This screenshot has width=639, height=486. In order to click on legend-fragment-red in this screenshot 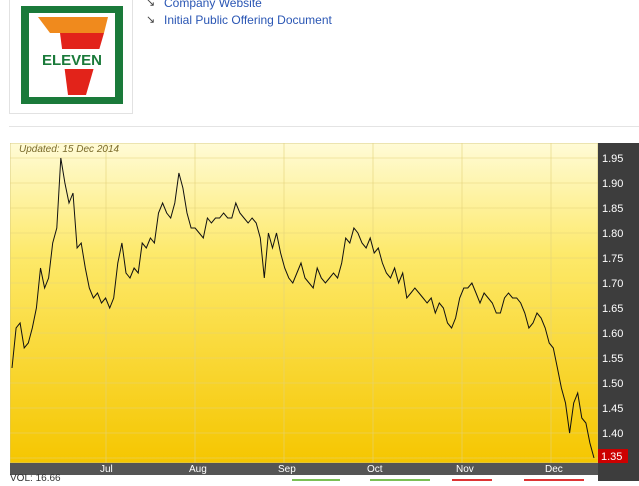, I will do `click(472, 480)`.